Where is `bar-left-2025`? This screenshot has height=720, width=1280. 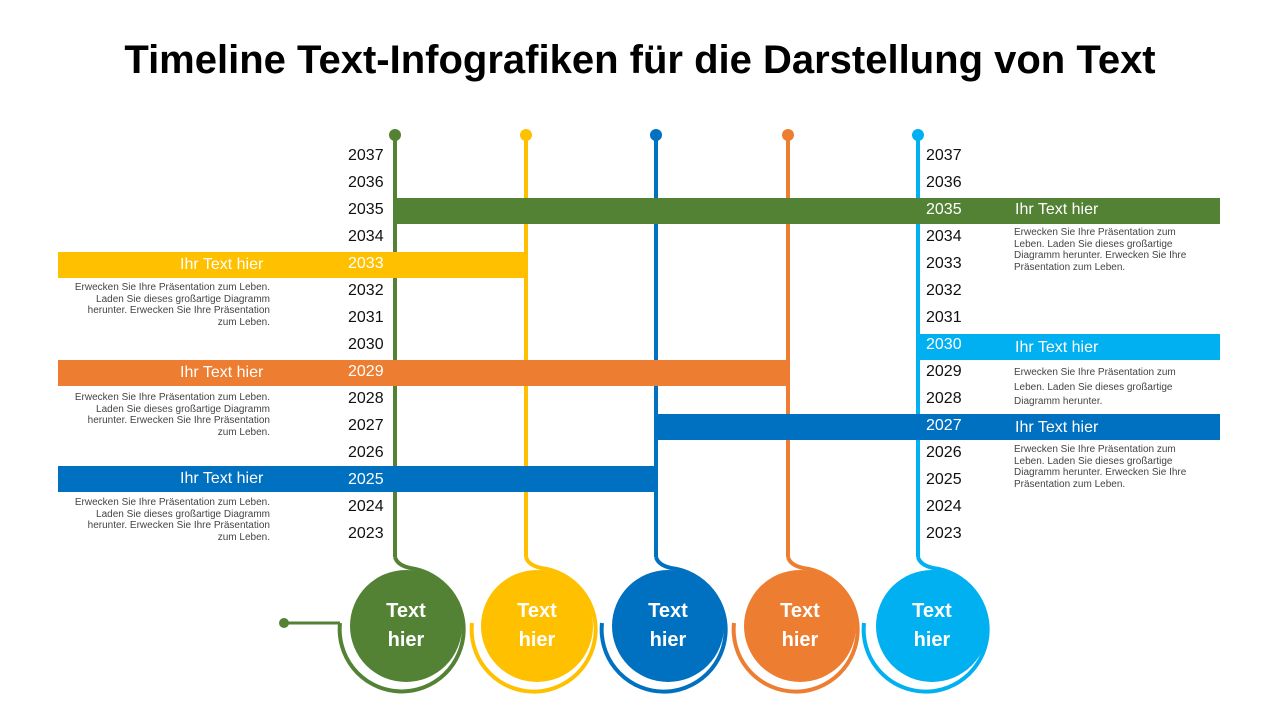
bar-left-2025 is located at coordinates (358, 479).